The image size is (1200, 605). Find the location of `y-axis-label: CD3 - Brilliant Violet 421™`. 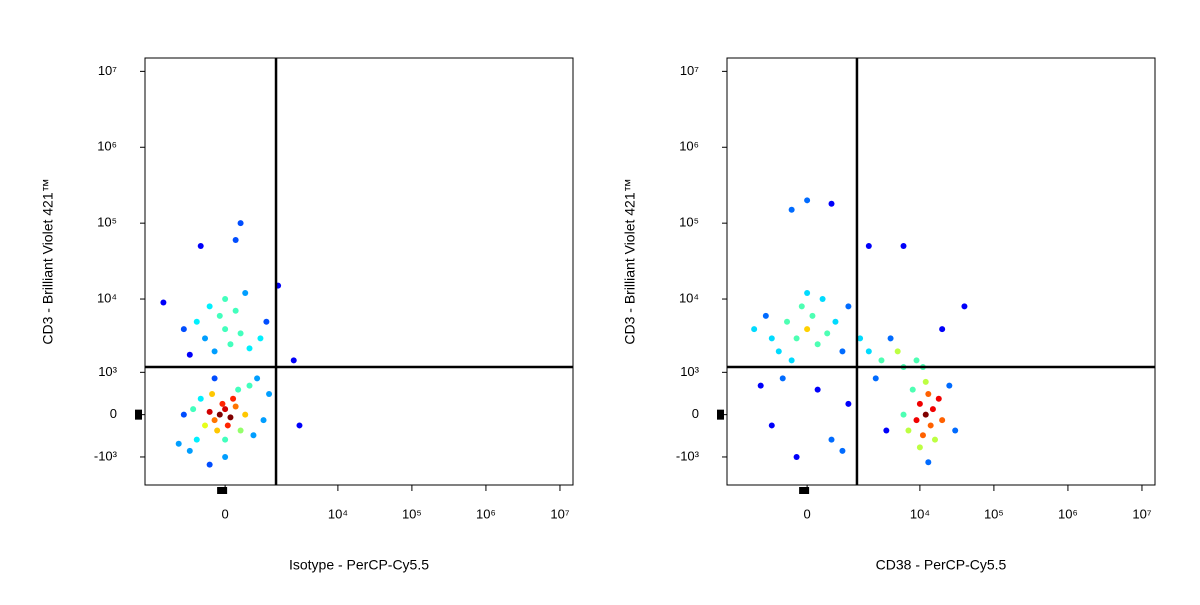

y-axis-label: CD3 - Brilliant Violet 421™ is located at coordinates (48, 261).